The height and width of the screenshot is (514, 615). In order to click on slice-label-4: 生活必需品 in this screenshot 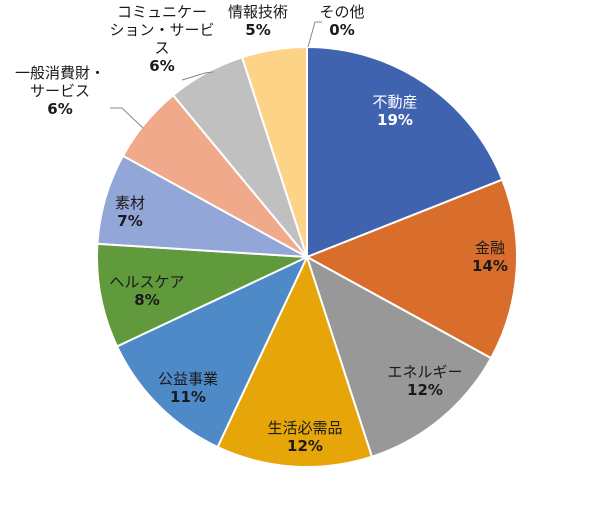, I will do `click(304, 428)`.